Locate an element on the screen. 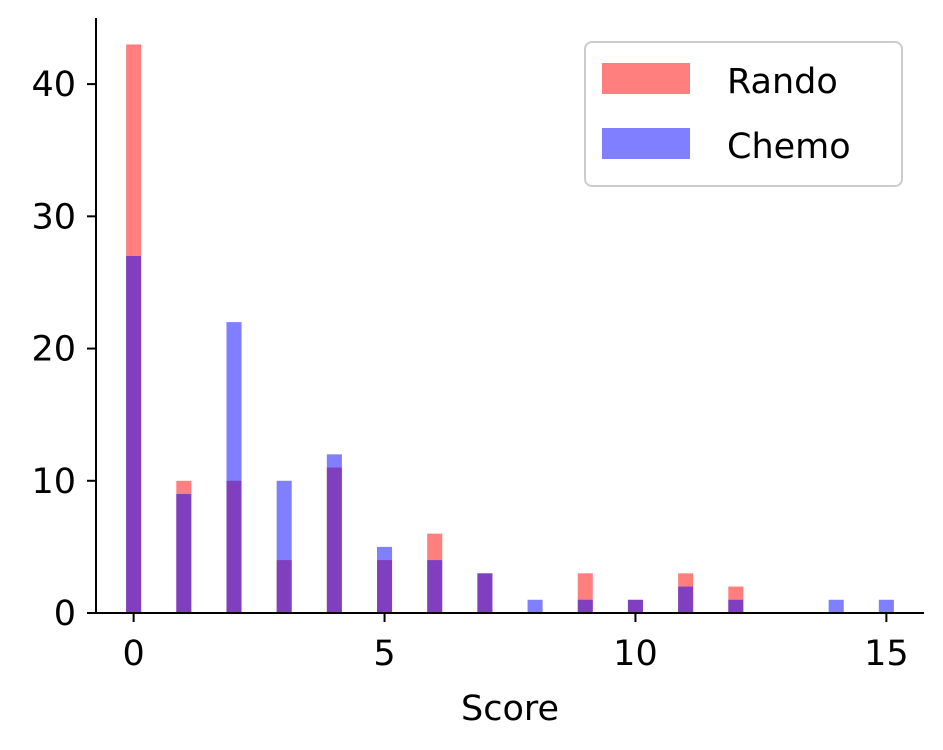  x-tick-label: 0 is located at coordinates (133, 654).